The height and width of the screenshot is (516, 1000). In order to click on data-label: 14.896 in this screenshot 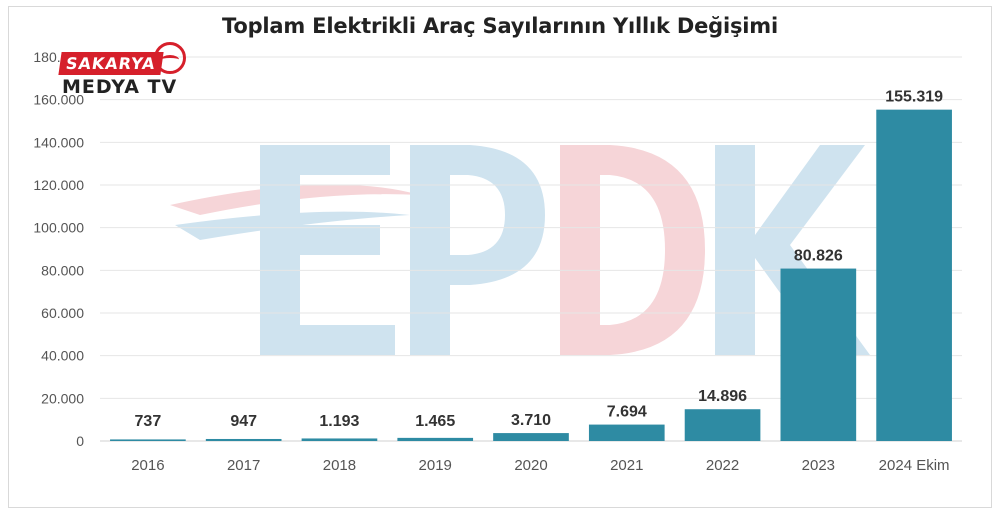, I will do `click(722, 396)`.